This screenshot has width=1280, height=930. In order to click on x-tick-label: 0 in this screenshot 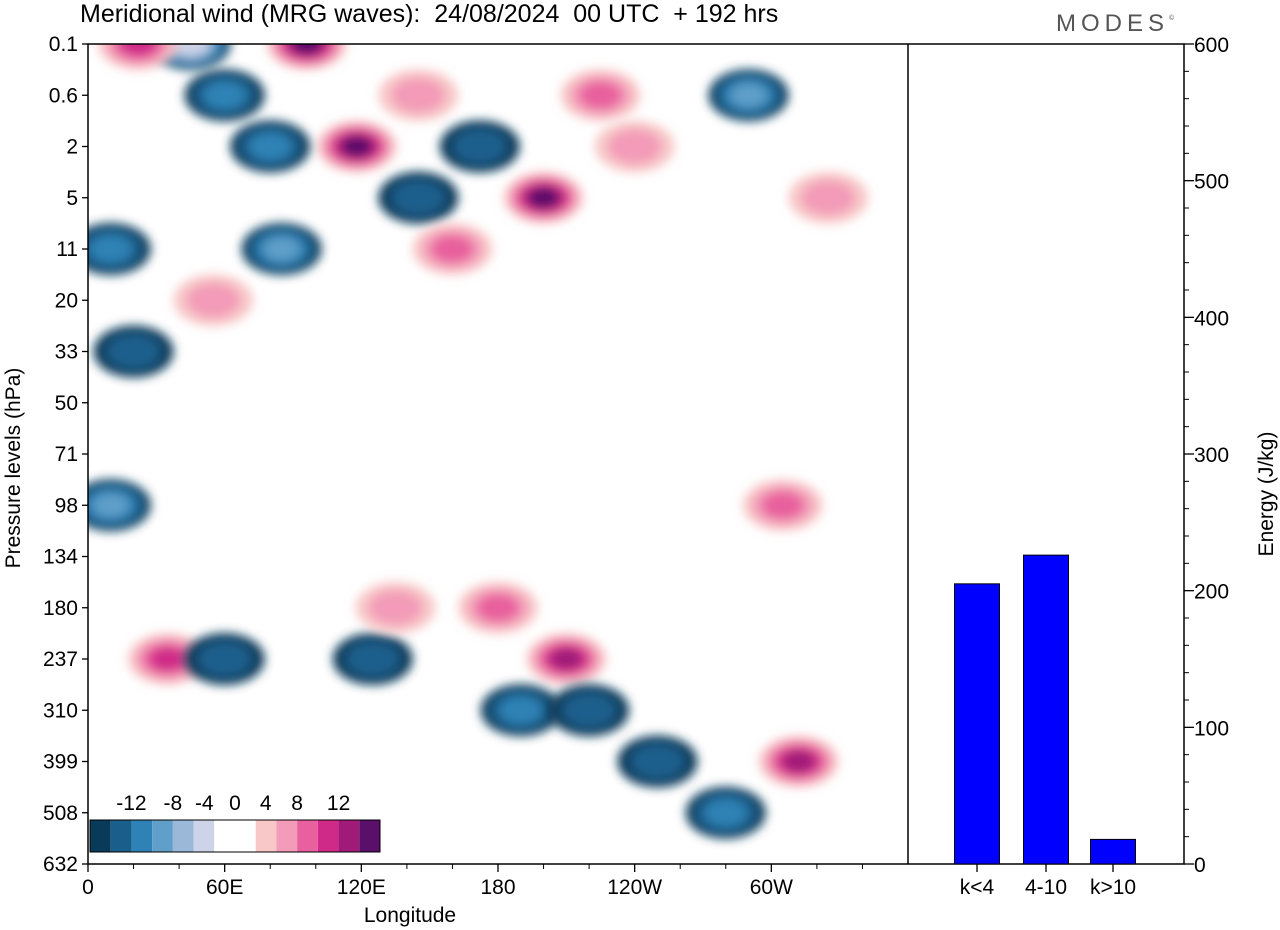, I will do `click(88, 887)`.